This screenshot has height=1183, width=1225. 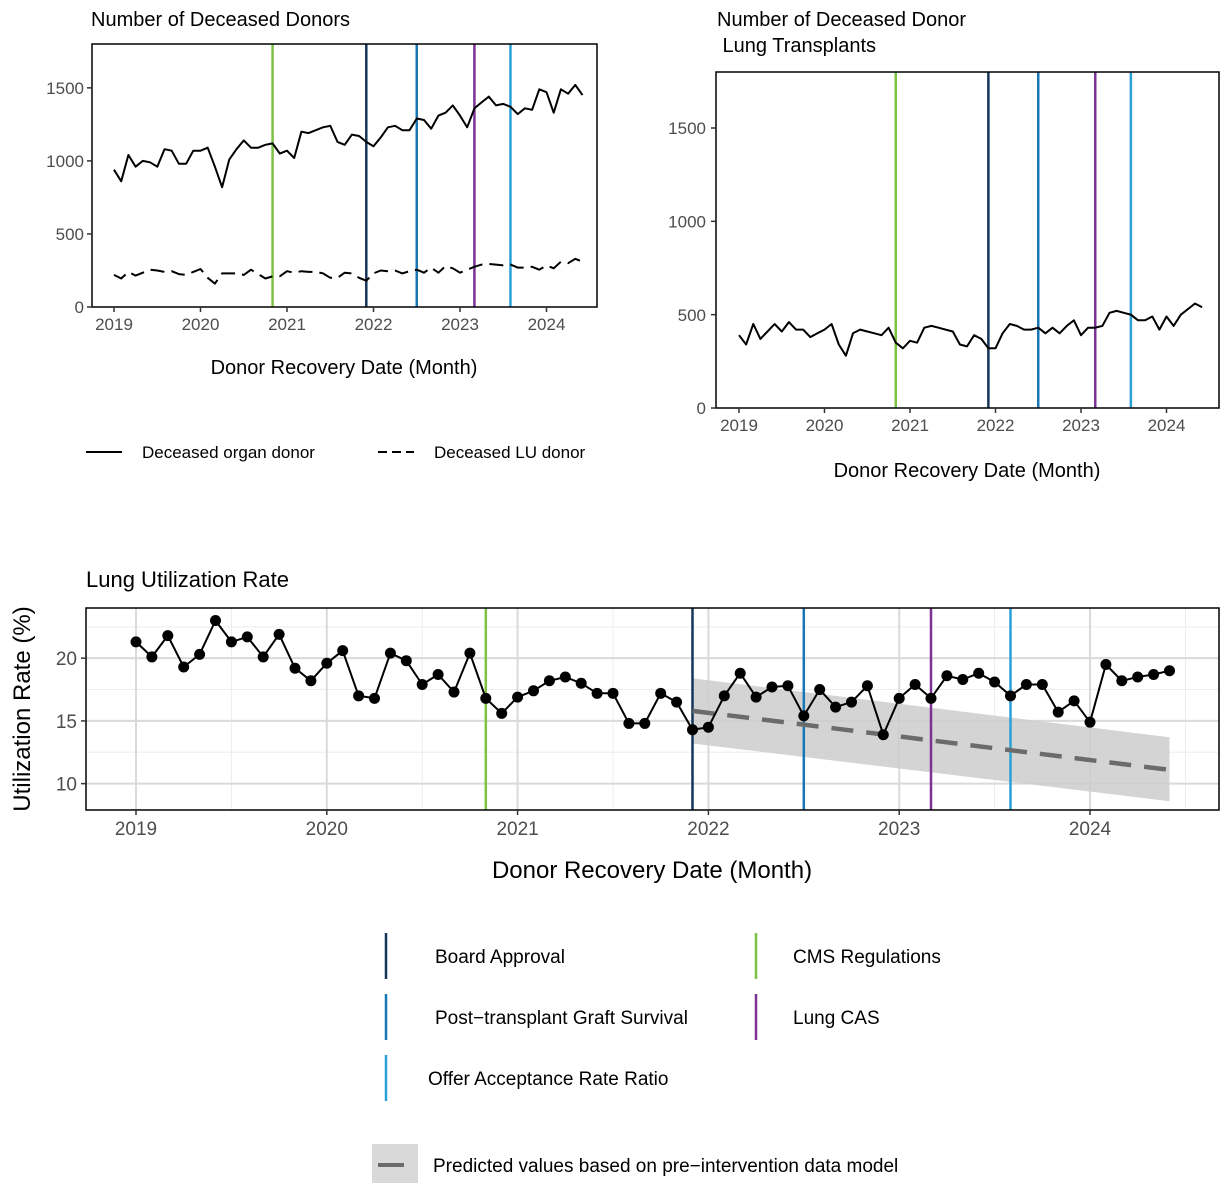 I want to click on y-axis-label: Utilization Rate (%), so click(x=22, y=708).